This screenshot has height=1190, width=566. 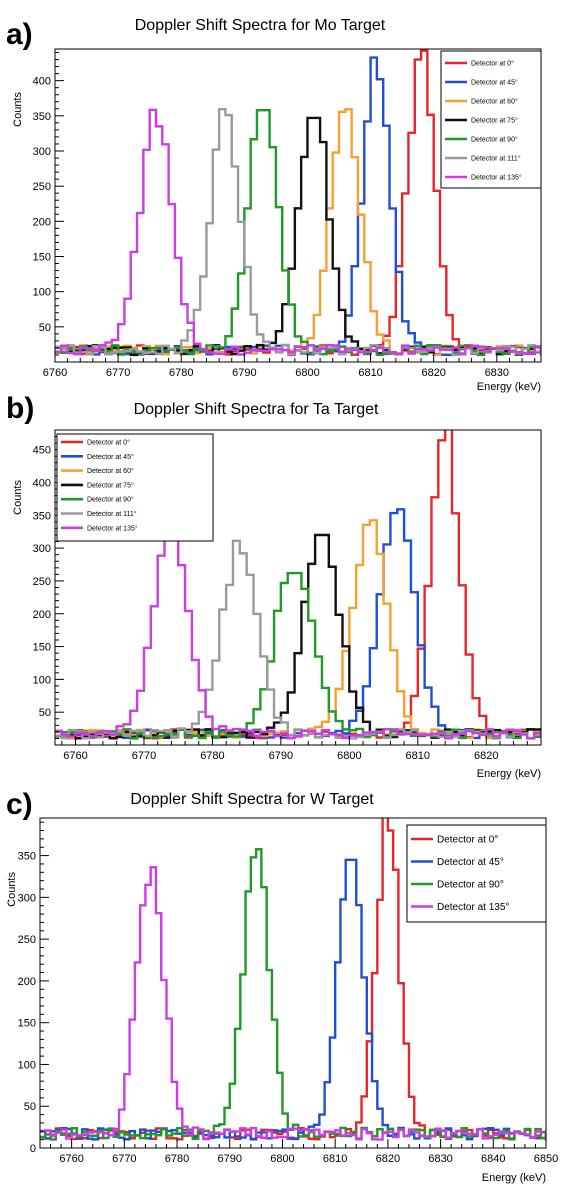 What do you see at coordinates (42, 451) in the screenshot?
I see `y-tick-label: 450` at bounding box center [42, 451].